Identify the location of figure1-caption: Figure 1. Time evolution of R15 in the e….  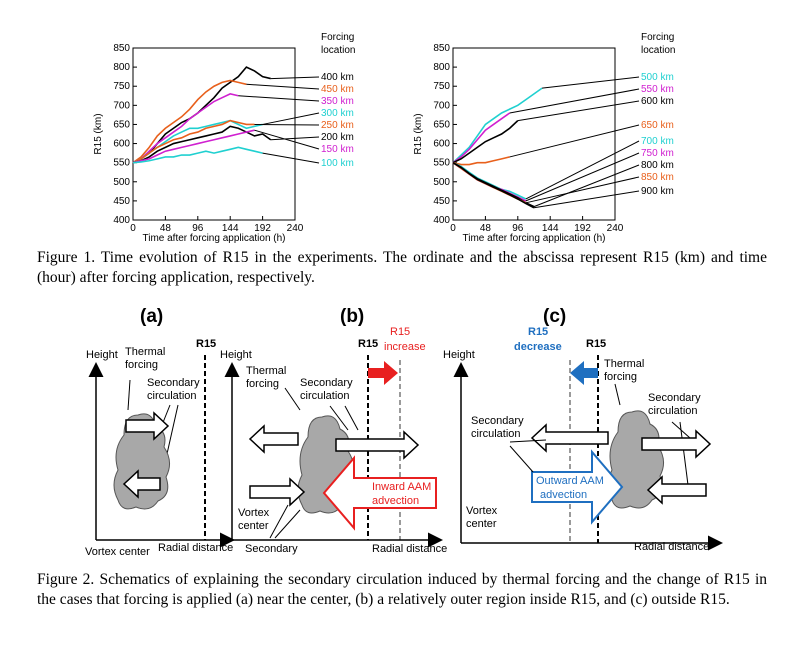
(402, 267).